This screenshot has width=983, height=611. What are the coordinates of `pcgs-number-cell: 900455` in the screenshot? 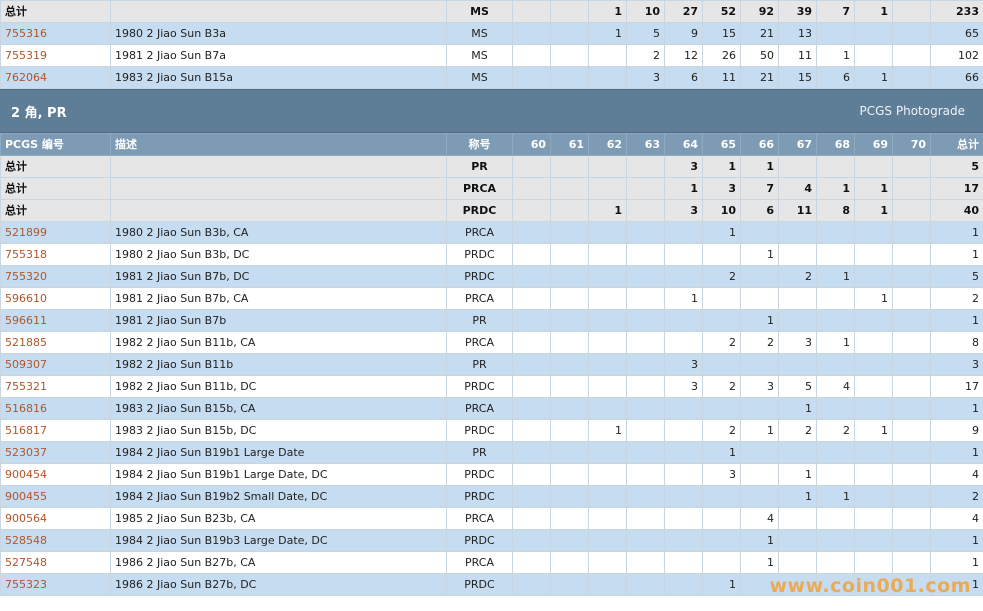 It's located at (55, 496).